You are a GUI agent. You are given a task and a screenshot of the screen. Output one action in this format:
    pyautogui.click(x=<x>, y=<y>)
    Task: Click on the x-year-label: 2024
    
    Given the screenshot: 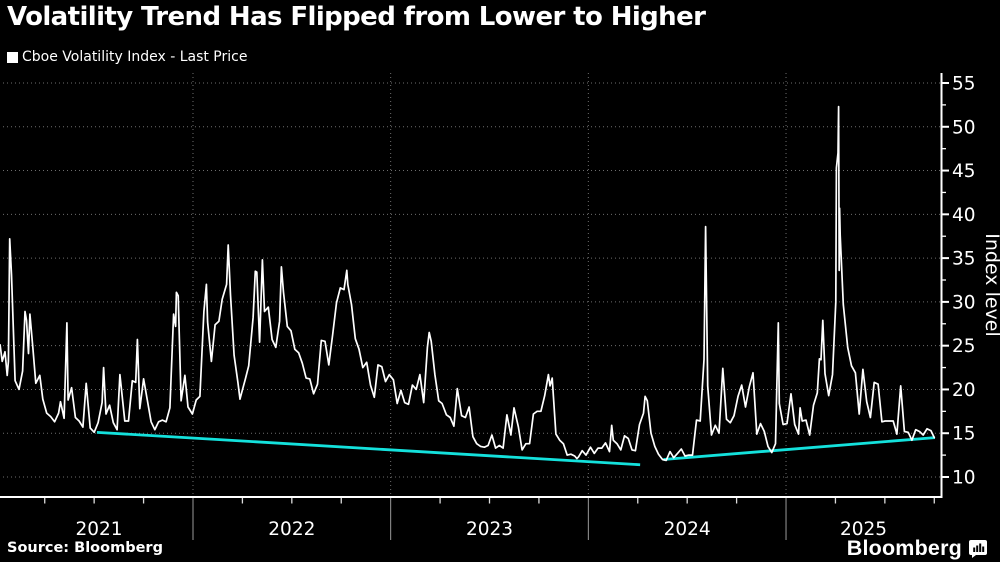 What is the action you would take?
    pyautogui.click(x=687, y=529)
    